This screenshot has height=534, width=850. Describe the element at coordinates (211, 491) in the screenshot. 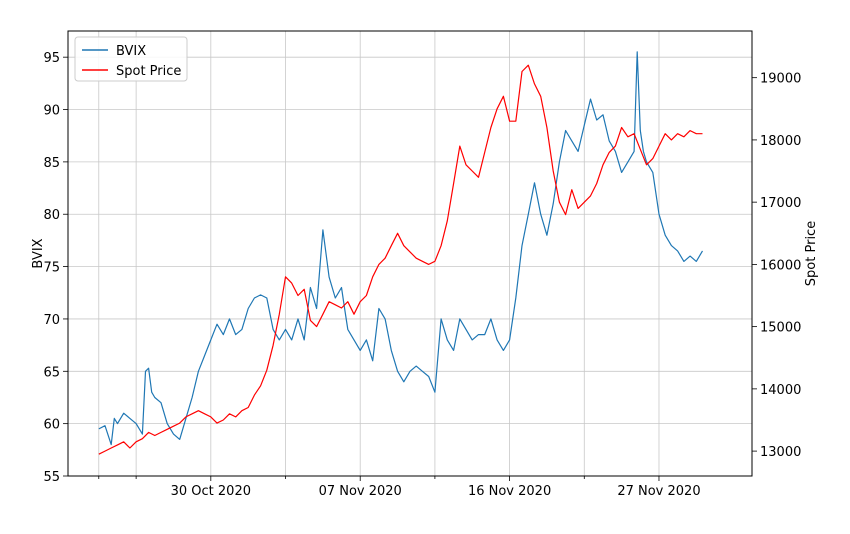

I see `x-tick-label: 30 Oct 2020` at that location.